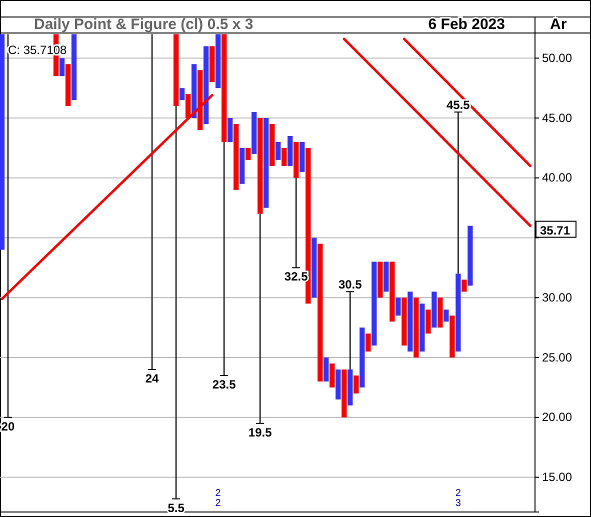 This screenshot has width=591, height=517. Describe the element at coordinates (8, 426) in the screenshot. I see `annotation: 20` at that location.